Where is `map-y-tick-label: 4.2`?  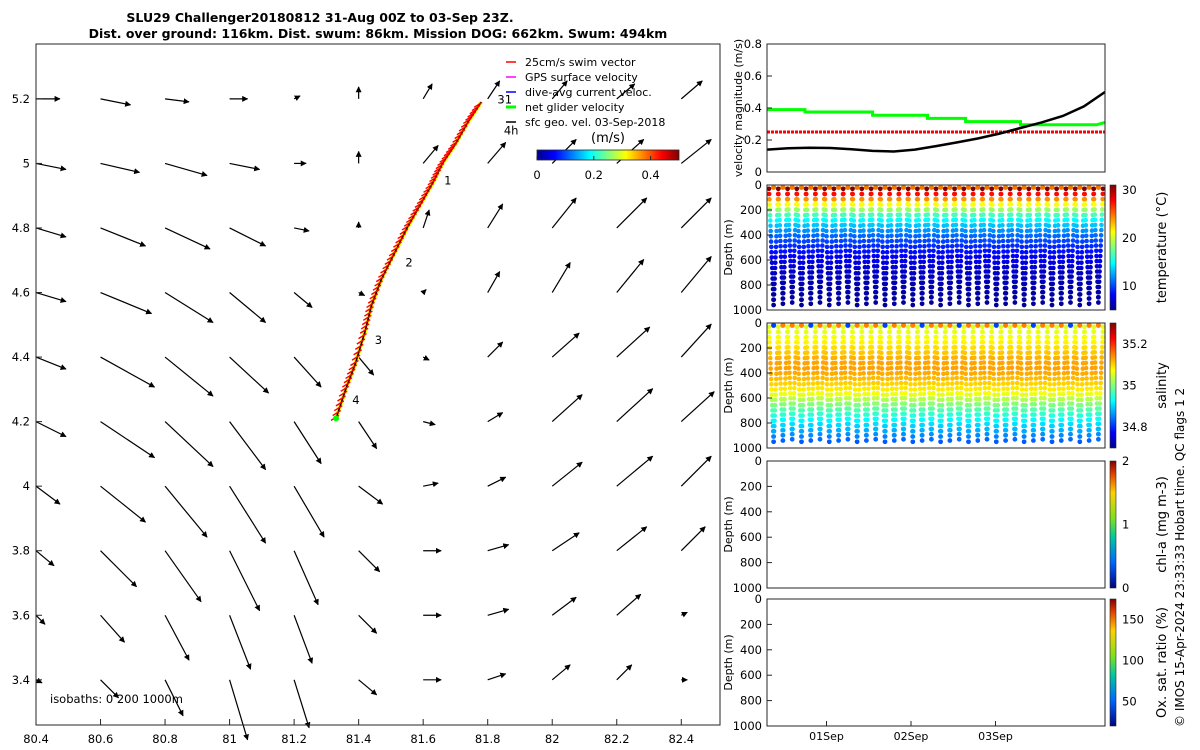 map-y-tick-label: 4.2 is located at coordinates (21, 422).